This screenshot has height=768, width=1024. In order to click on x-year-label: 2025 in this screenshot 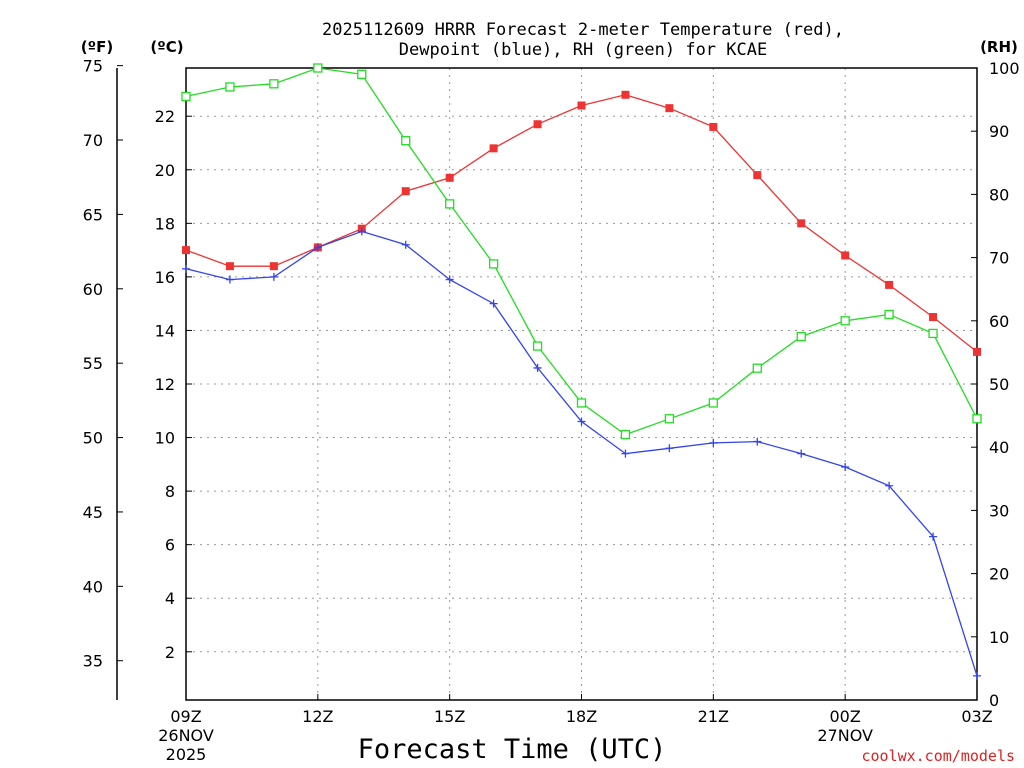, I will do `click(186, 754)`.